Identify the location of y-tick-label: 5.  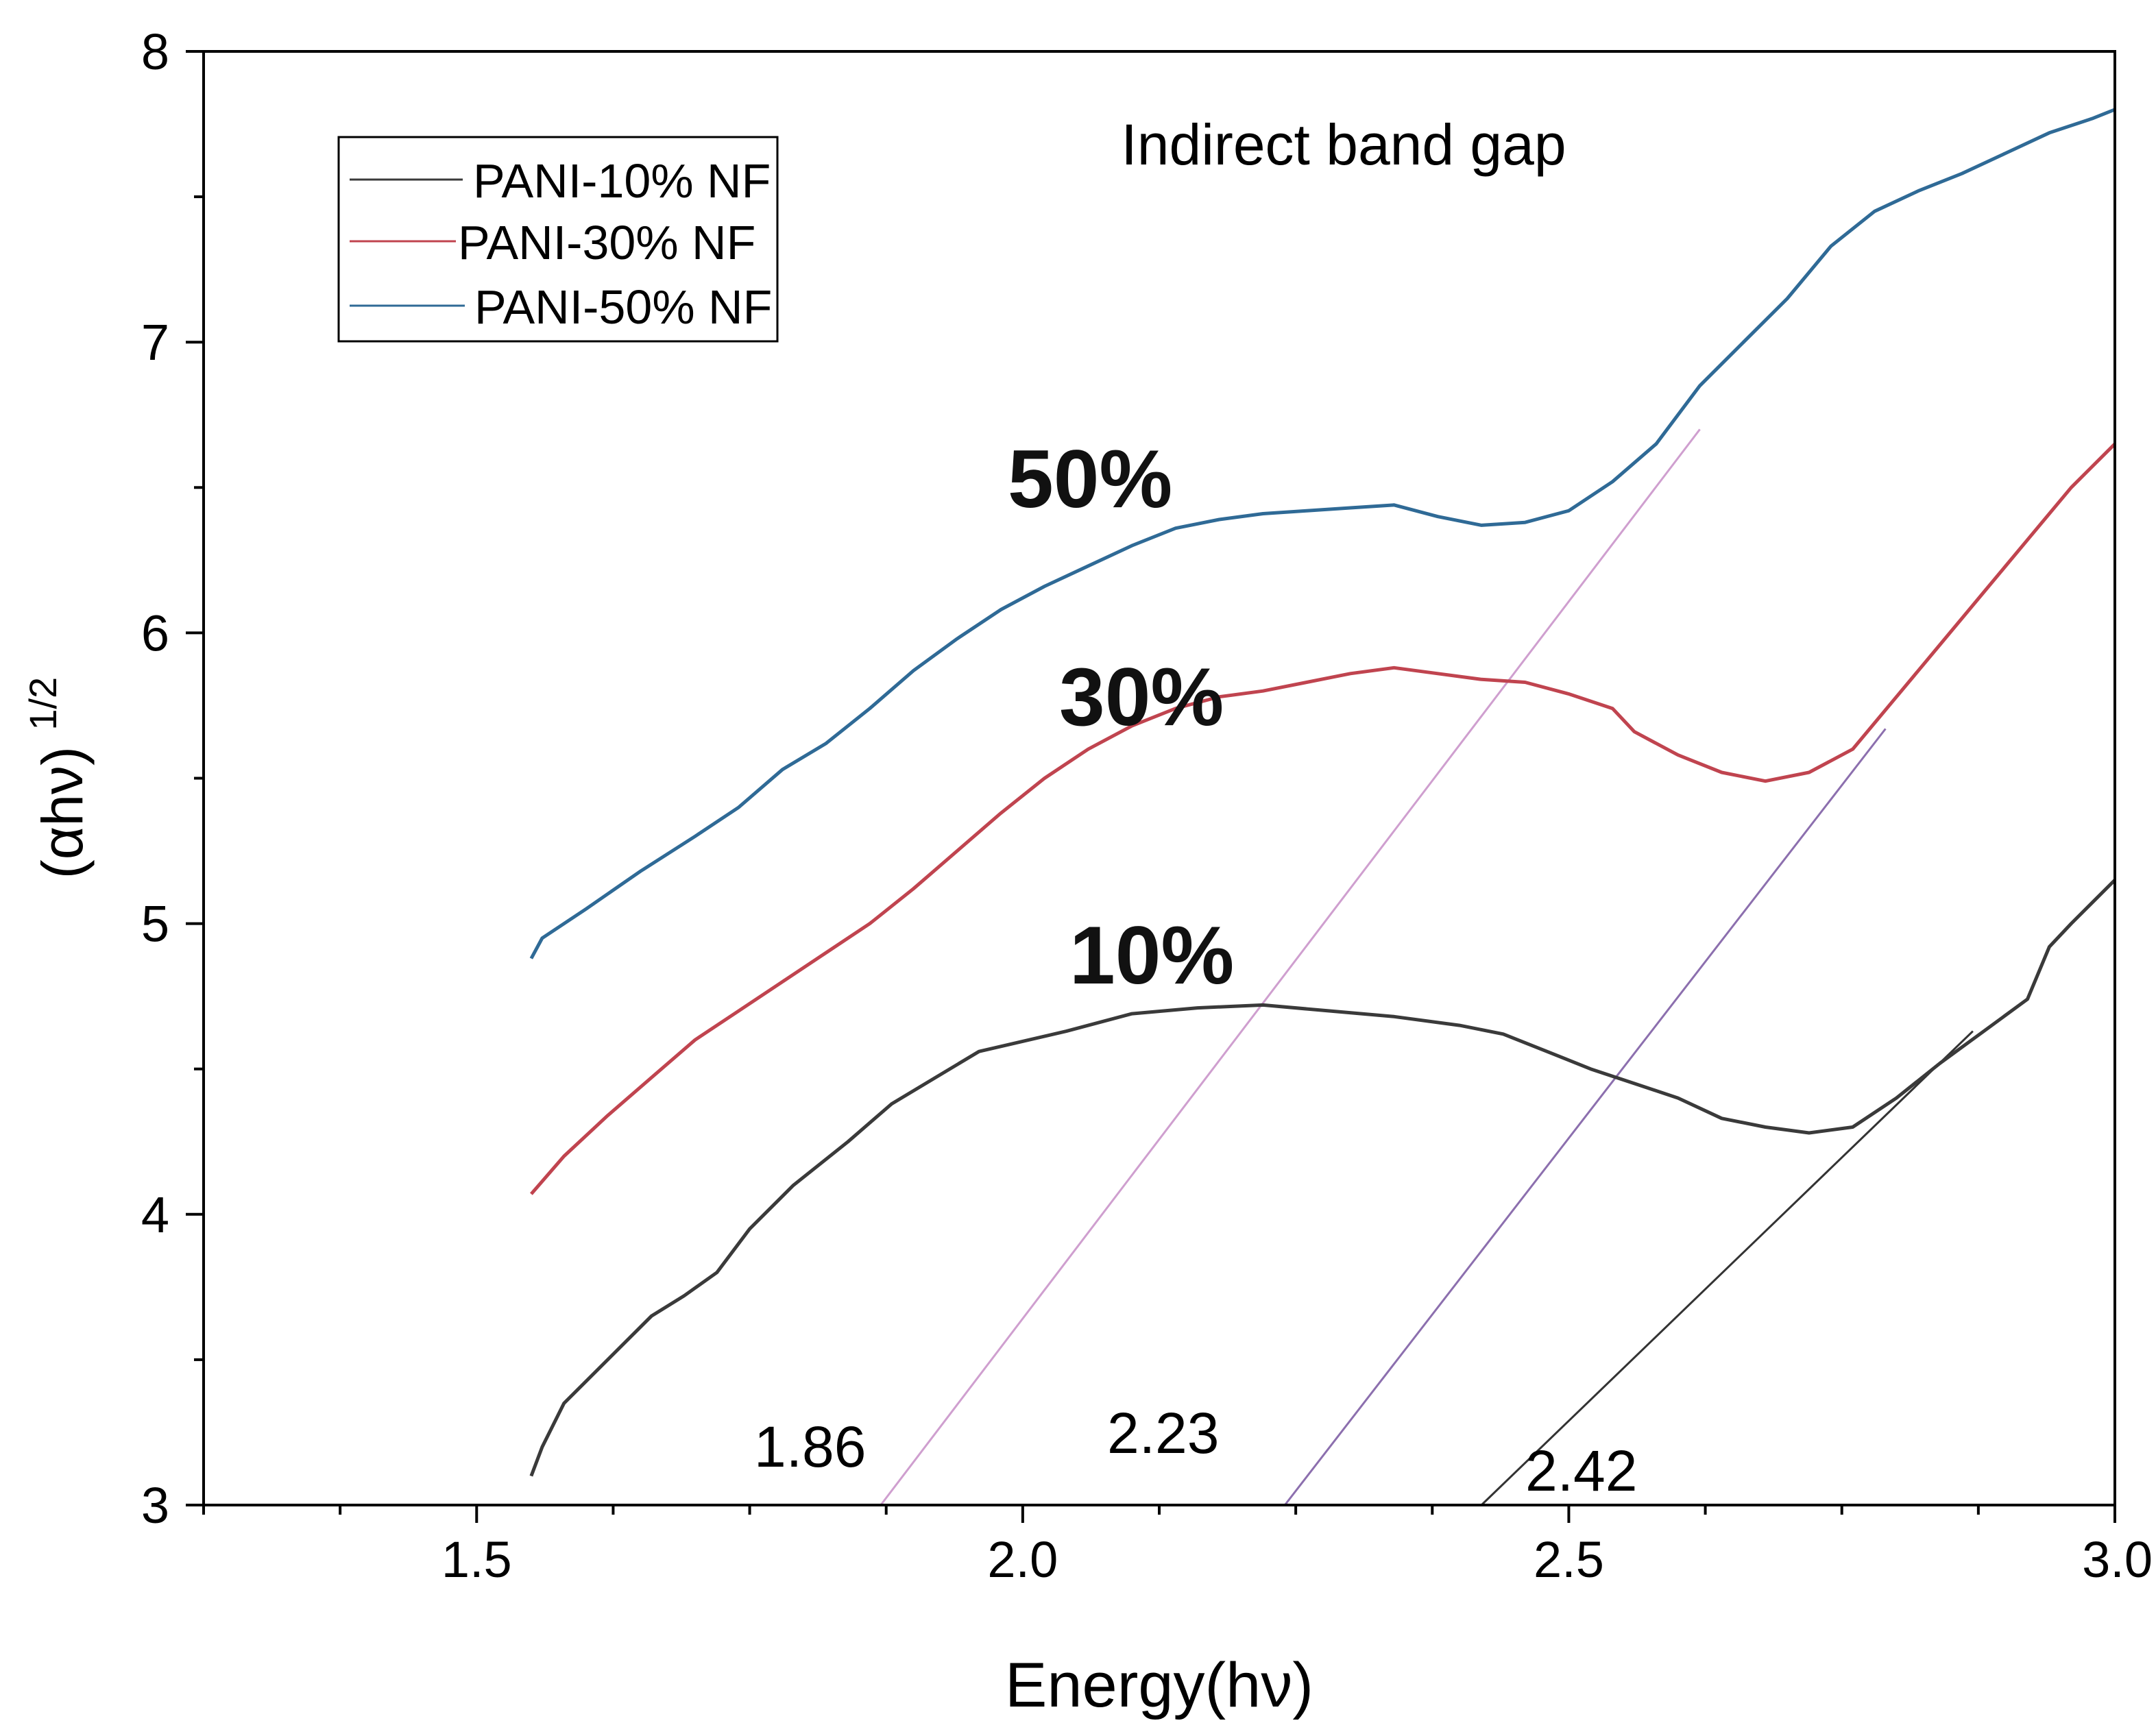
(155, 924).